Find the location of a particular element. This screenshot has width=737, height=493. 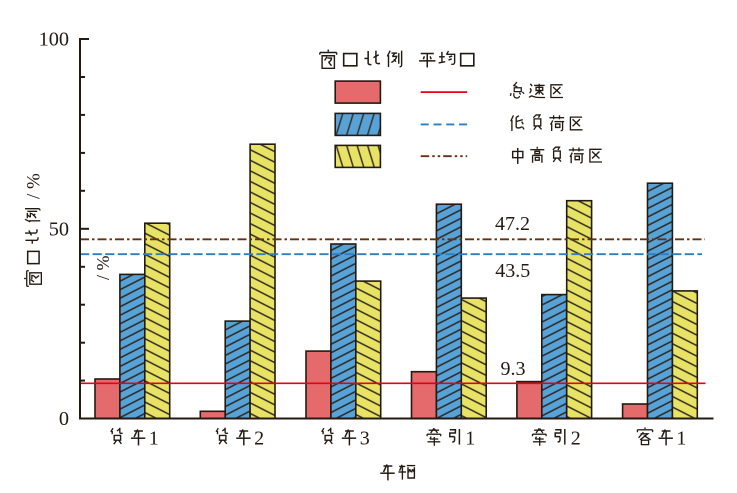

svg-text: 0 is located at coordinates (64, 419).